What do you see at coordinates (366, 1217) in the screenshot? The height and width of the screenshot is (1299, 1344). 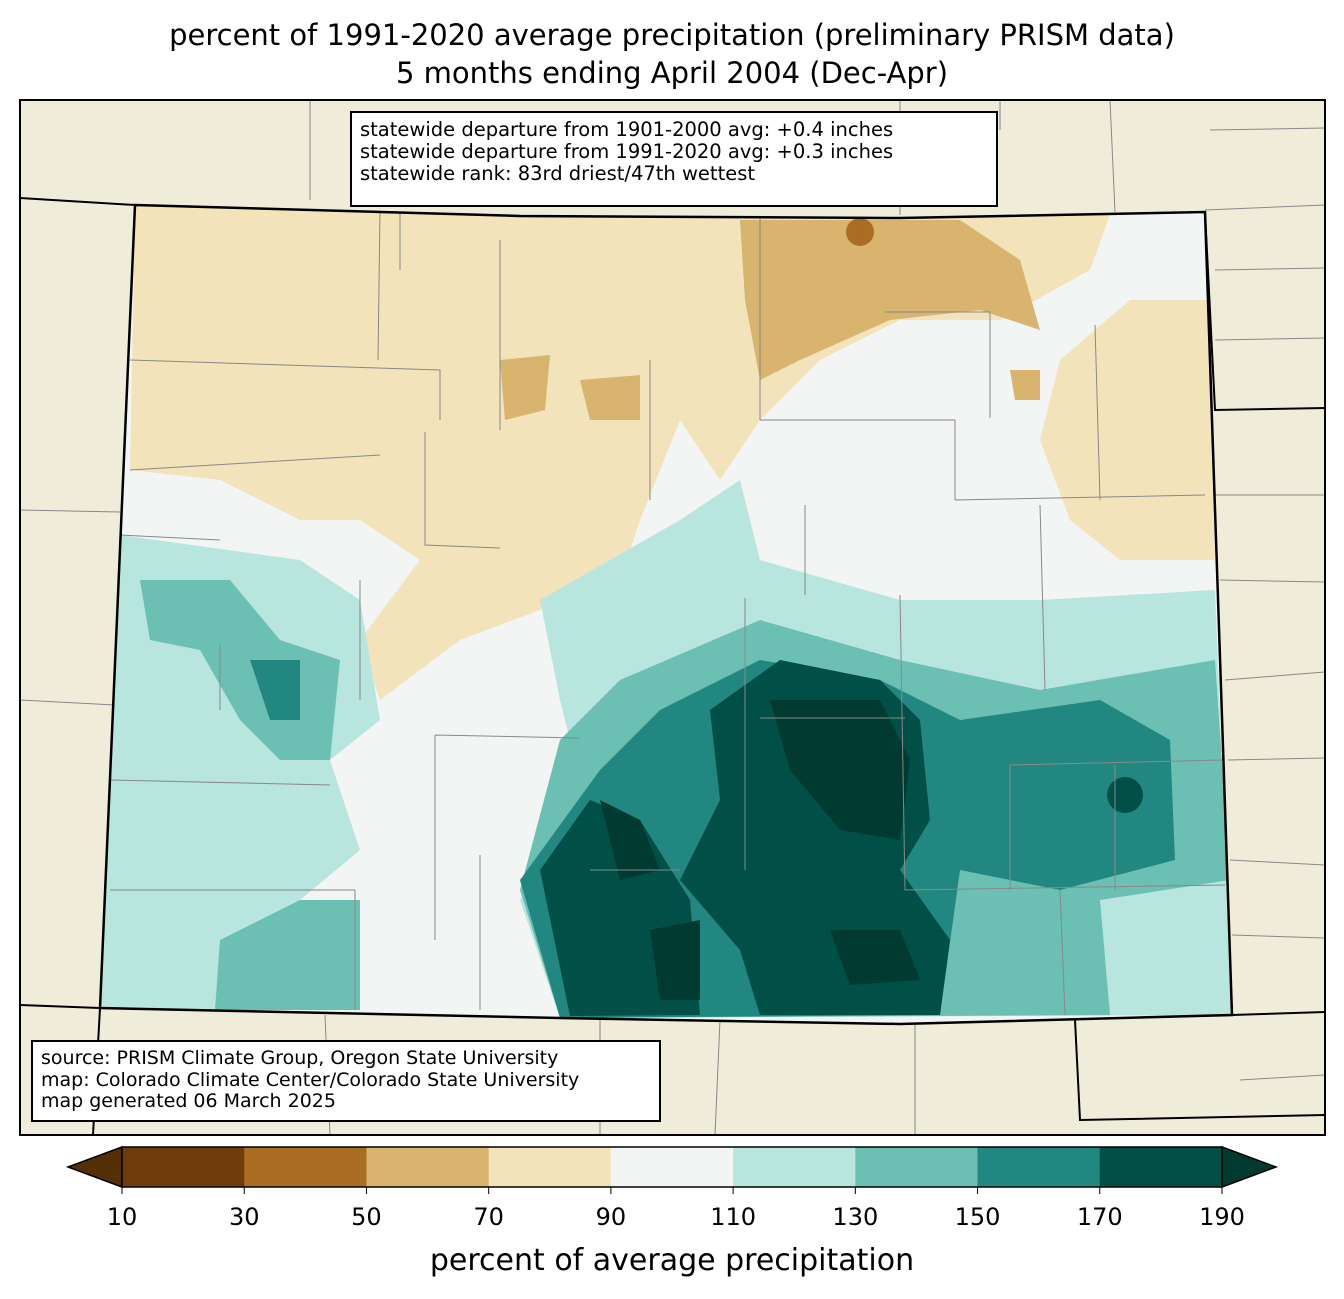 I see `colorbar-tick-label: 50` at bounding box center [366, 1217].